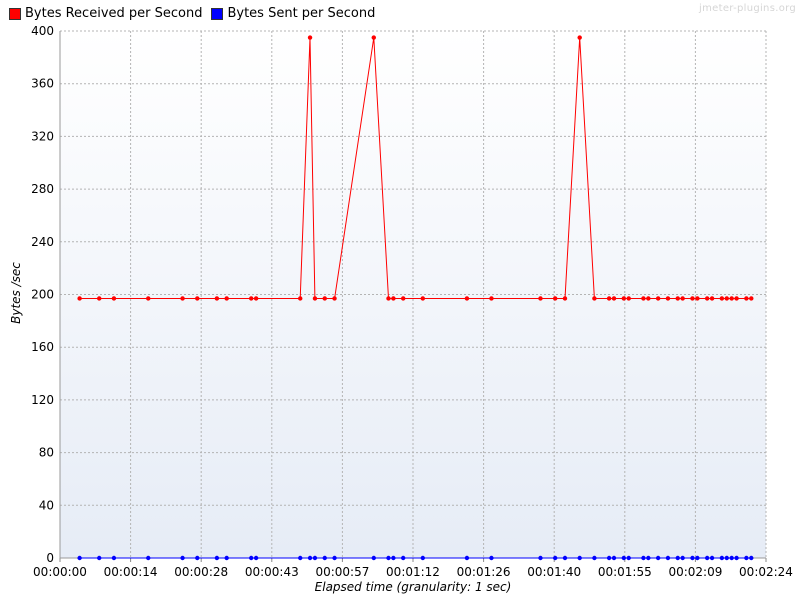 This screenshot has width=800, height=600. Describe the element at coordinates (60, 572) in the screenshot. I see `x-tick-label: 00:00:00` at that location.